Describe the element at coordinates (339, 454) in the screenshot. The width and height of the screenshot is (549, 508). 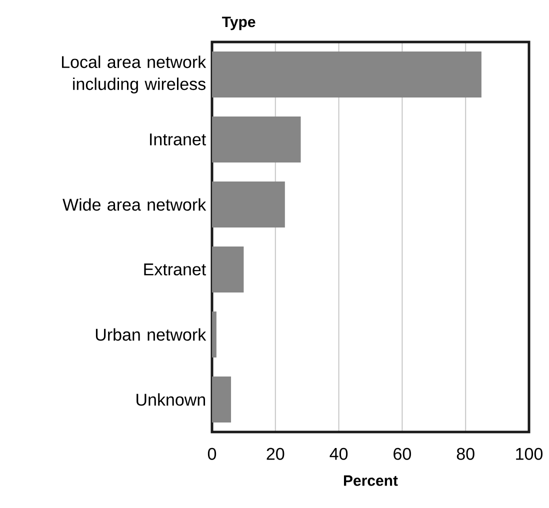
I see `x-tick-label: 40` at that location.